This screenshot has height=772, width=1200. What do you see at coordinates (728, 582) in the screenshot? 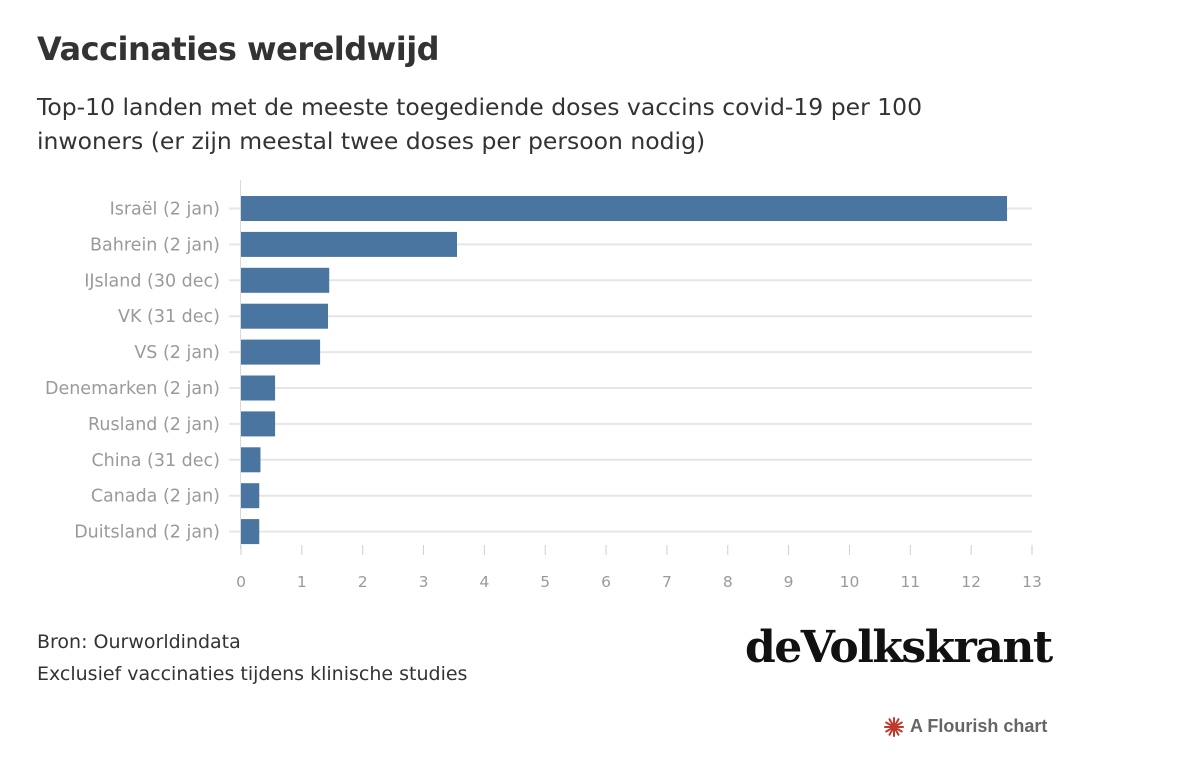
I see `x-tick-label: 8` at bounding box center [728, 582].